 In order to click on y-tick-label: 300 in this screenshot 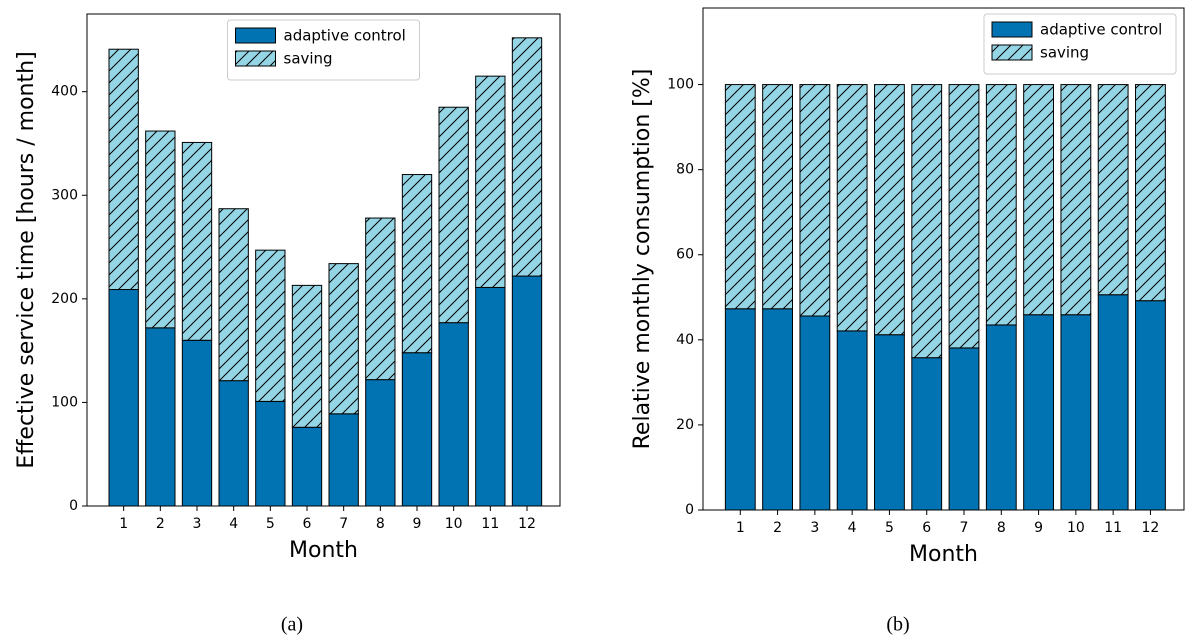, I will do `click(64, 195)`.